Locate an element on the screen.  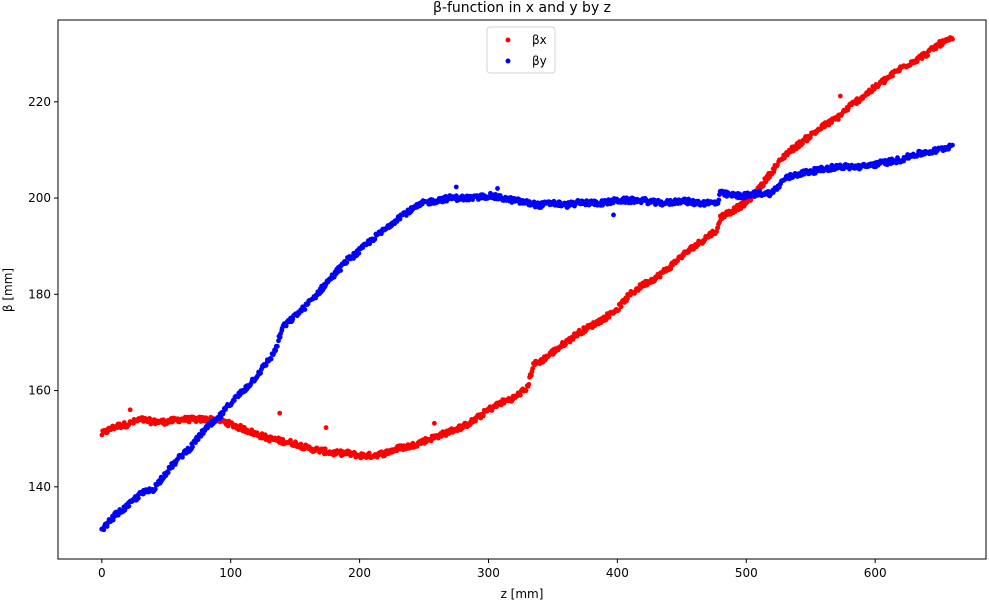
legend-marker-by is located at coordinates (508, 61).